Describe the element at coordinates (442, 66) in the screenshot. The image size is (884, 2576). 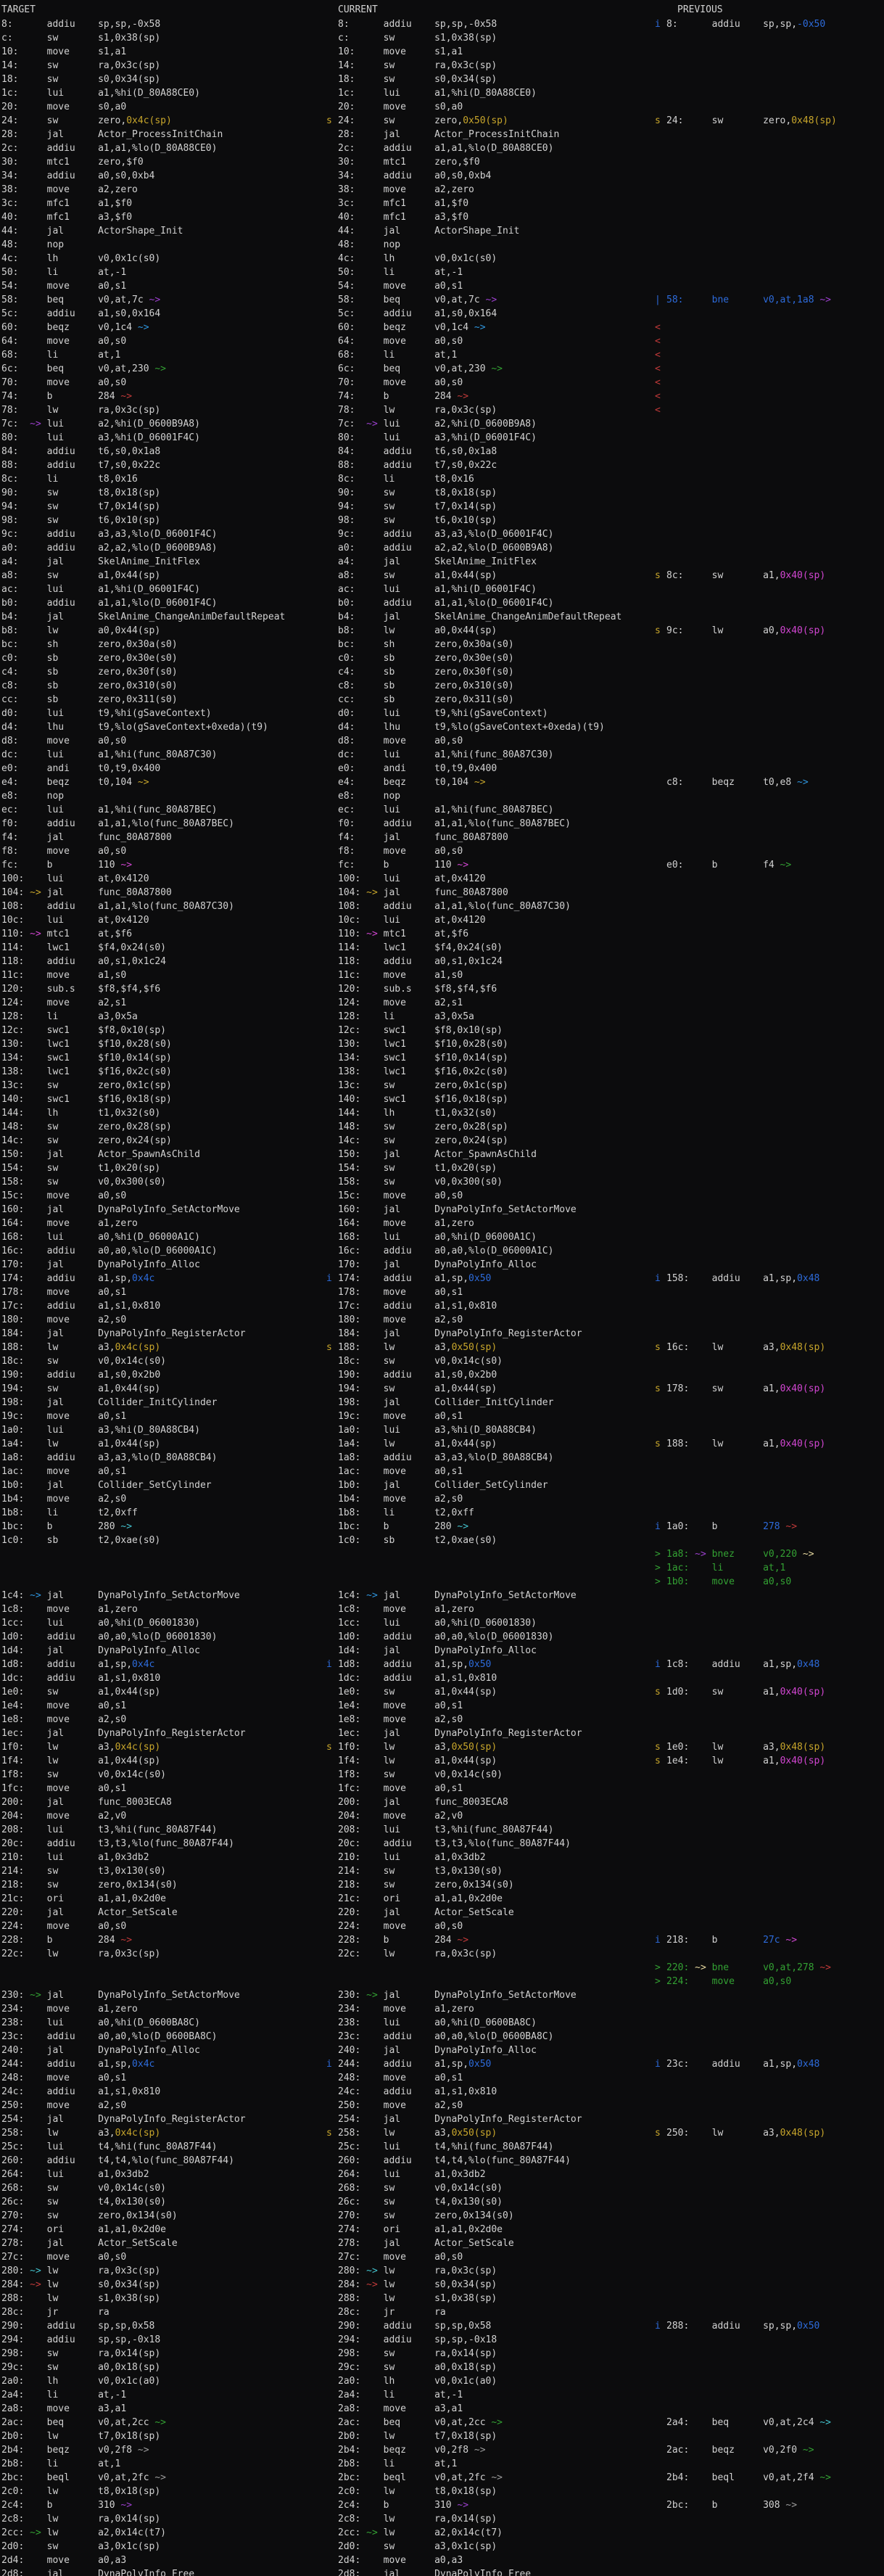
I see `asm-row: 14: sw ra,0x3c(sp) 14: sw ra,0x3c(sp)` at that location.